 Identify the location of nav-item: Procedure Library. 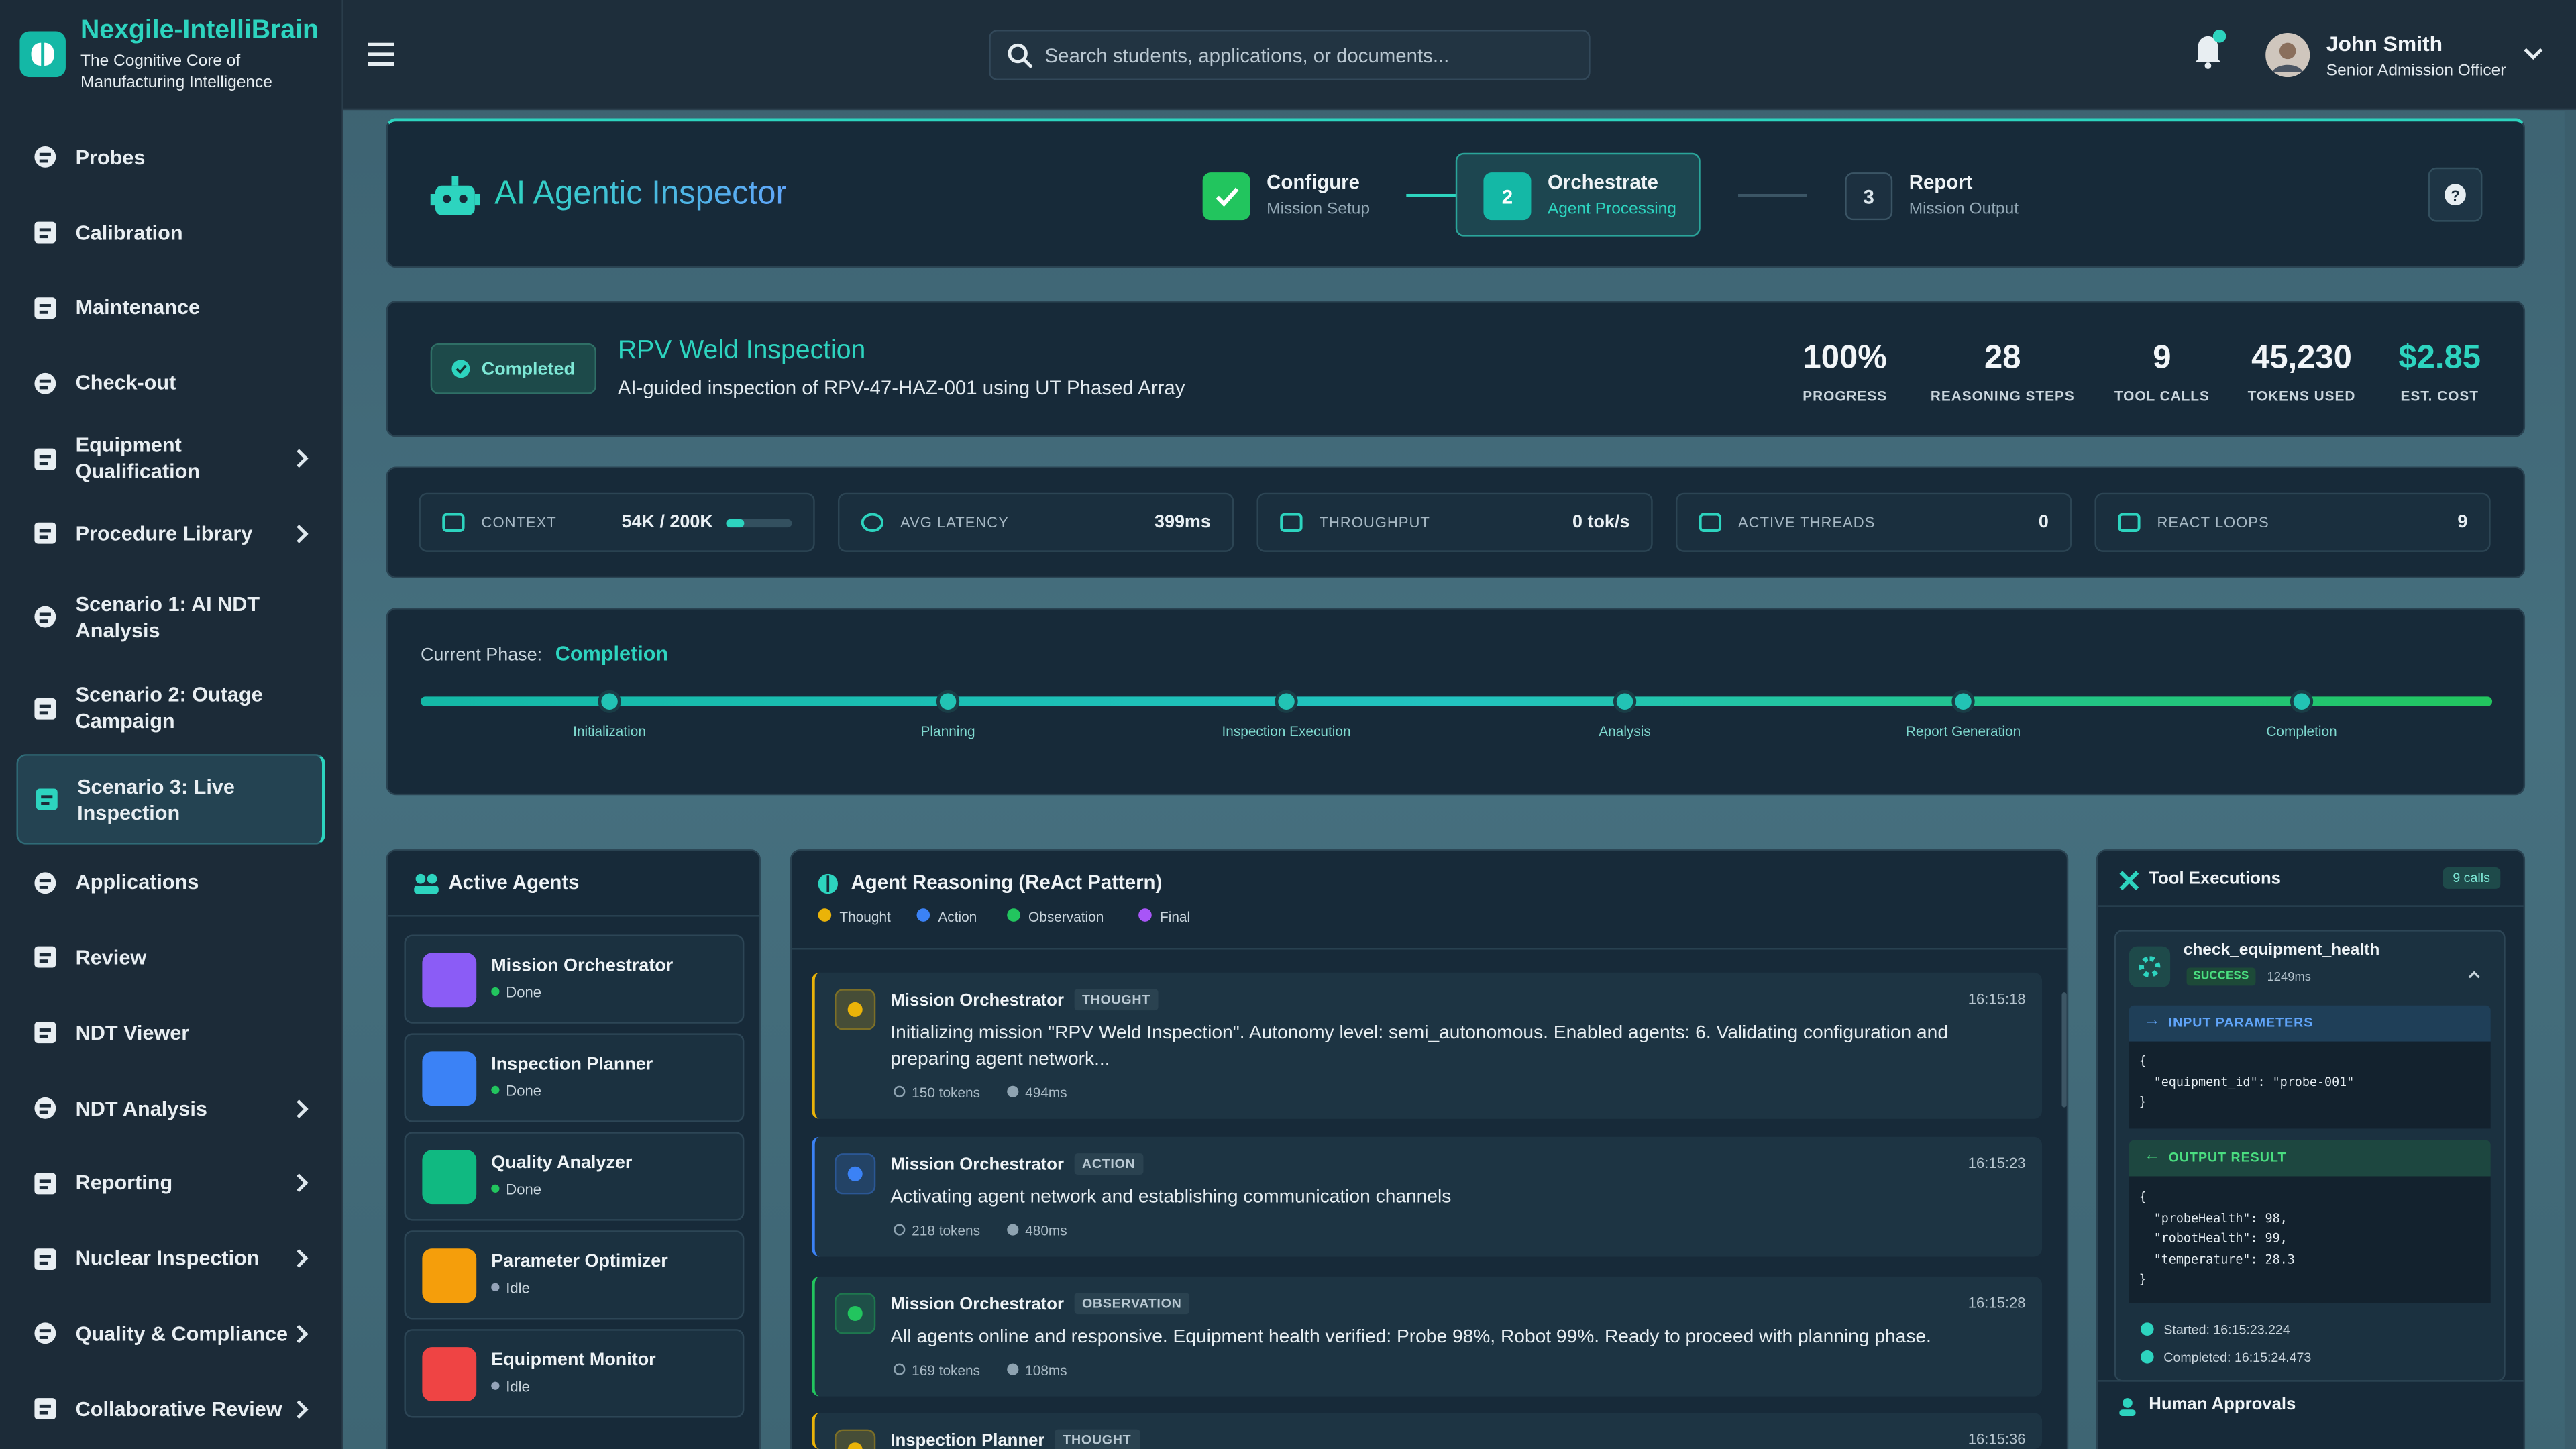
(170, 534).